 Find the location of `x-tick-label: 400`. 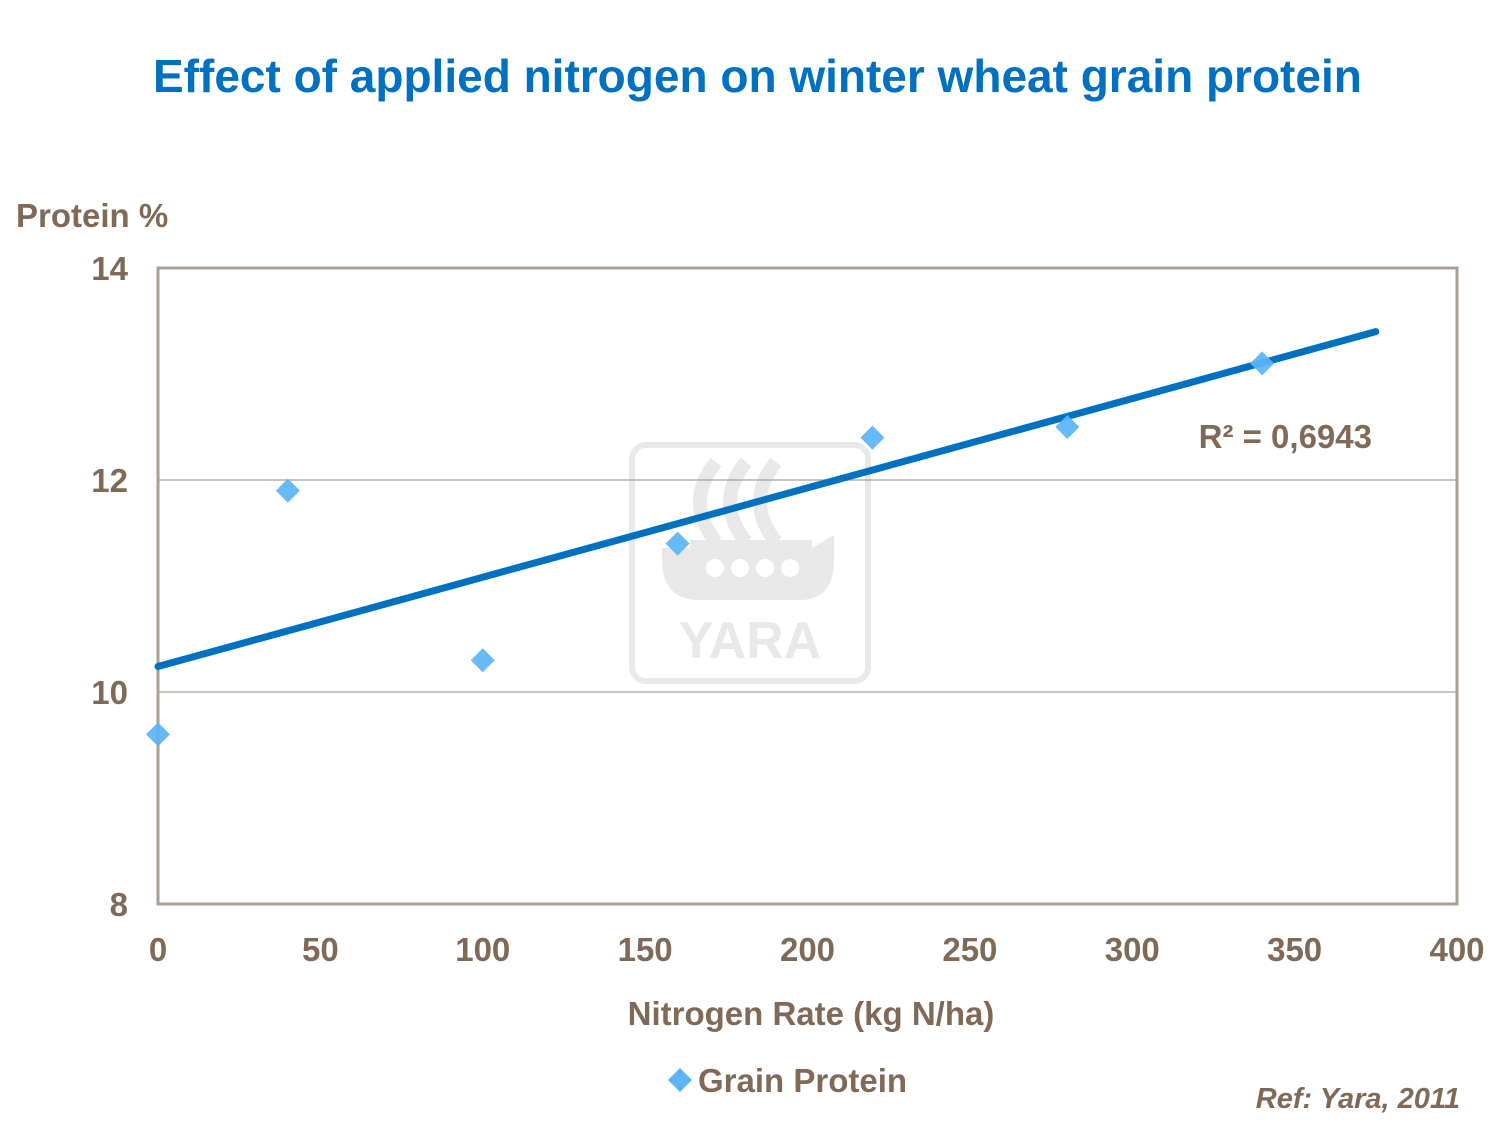

x-tick-label: 400 is located at coordinates (1456, 949).